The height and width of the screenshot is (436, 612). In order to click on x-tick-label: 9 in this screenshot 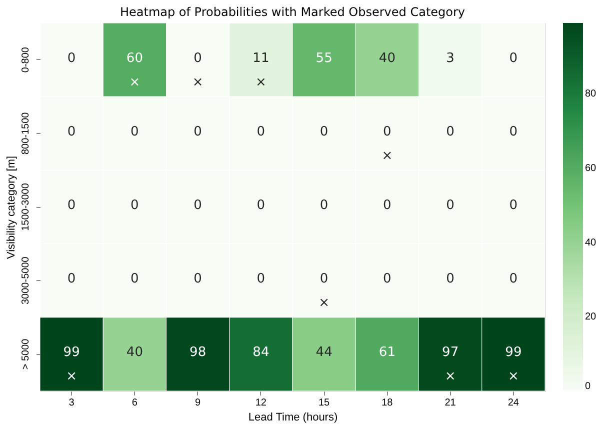, I will do `click(198, 403)`.